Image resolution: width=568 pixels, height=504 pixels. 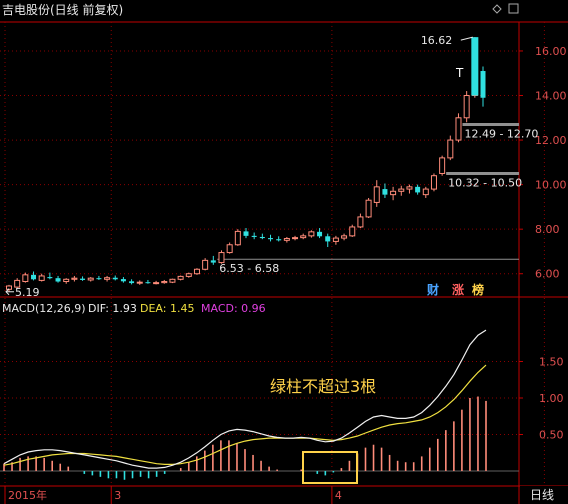 What do you see at coordinates (432, 289) in the screenshot?
I see `badge-cai: 财` at bounding box center [432, 289].